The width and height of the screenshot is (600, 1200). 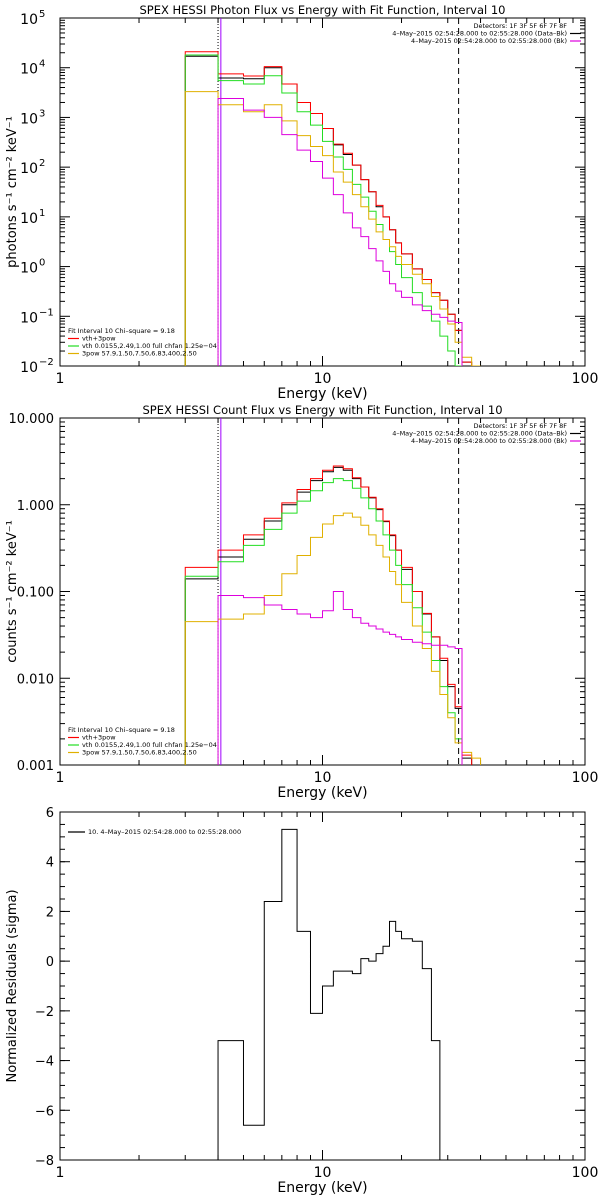 I want to click on y-axis-label-1: counts s⁻¹ cm⁻² keV⁻¹, so click(x=12, y=591).